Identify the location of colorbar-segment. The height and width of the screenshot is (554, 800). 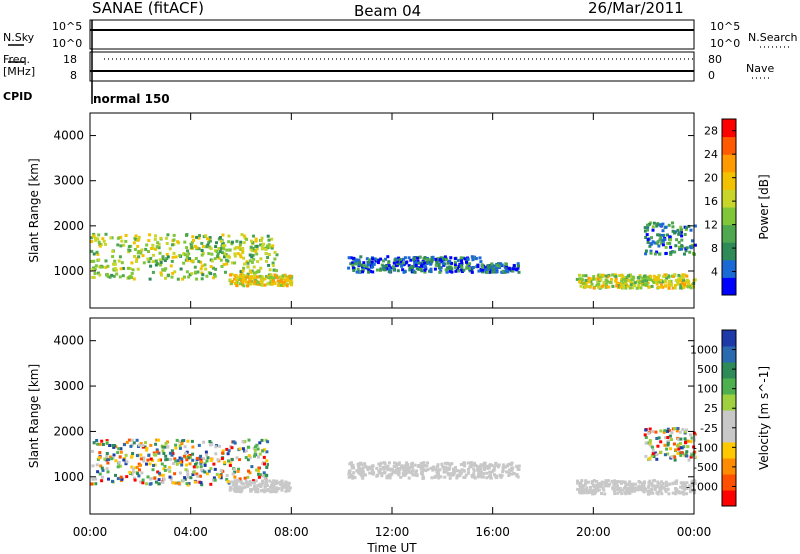
(729, 216).